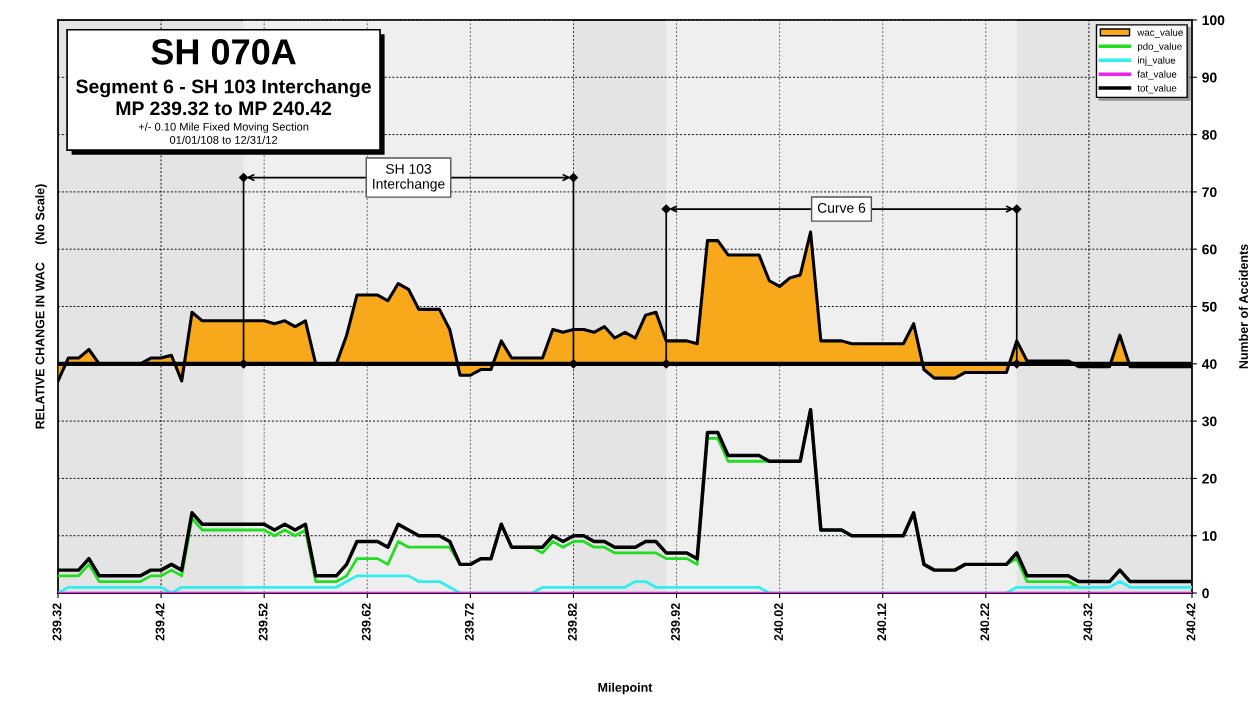 This screenshot has height=706, width=1250. Describe the element at coordinates (1157, 75) in the screenshot. I see `legend-label: fat_value` at that location.